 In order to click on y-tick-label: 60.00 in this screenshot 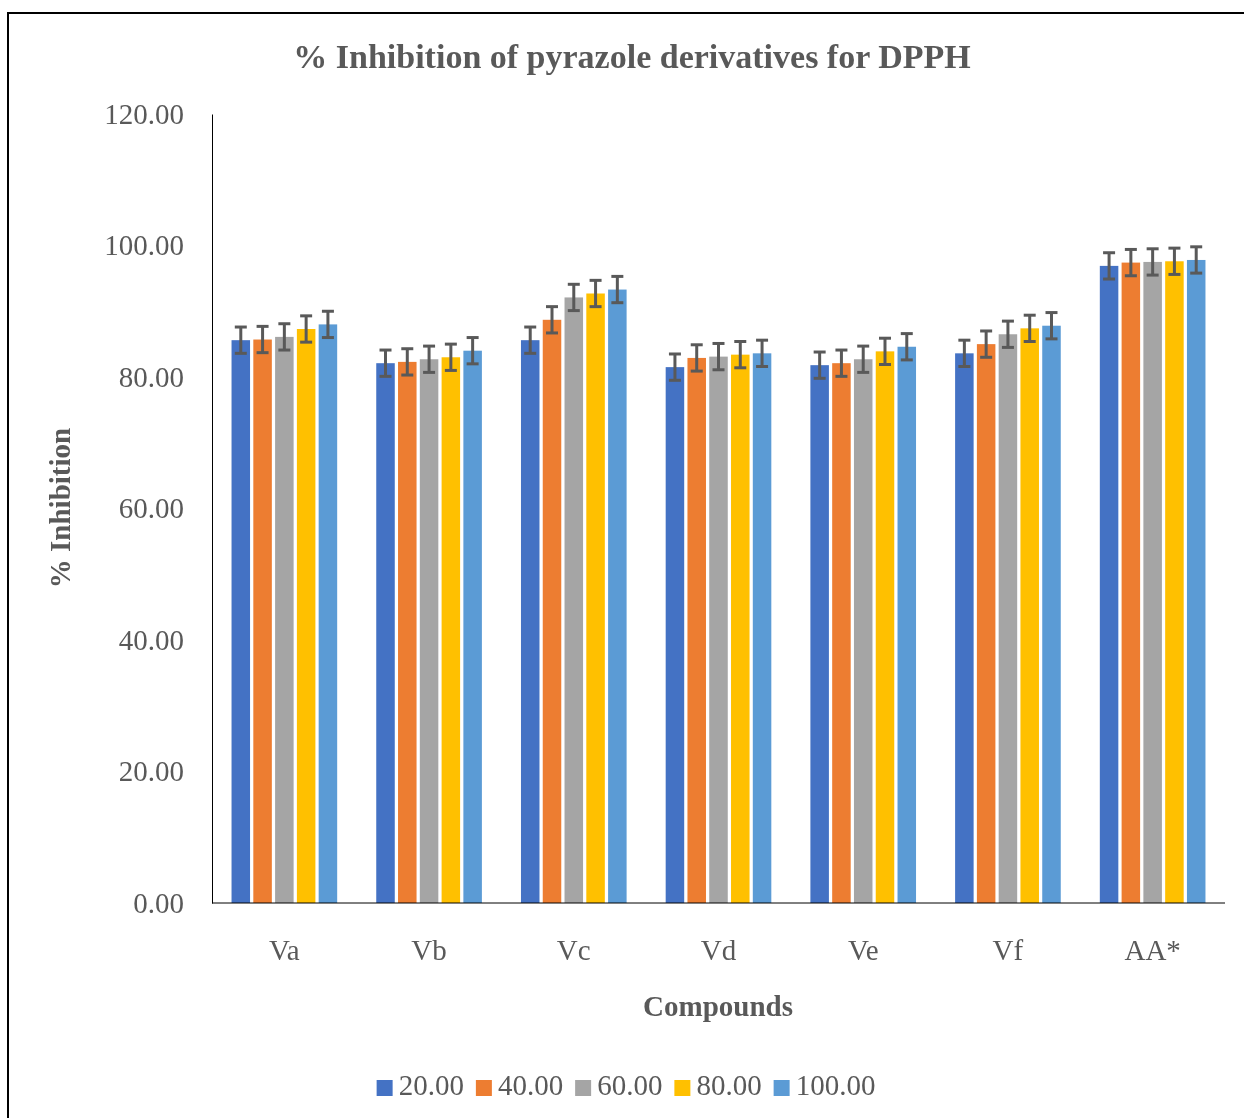, I will do `click(151, 508)`.